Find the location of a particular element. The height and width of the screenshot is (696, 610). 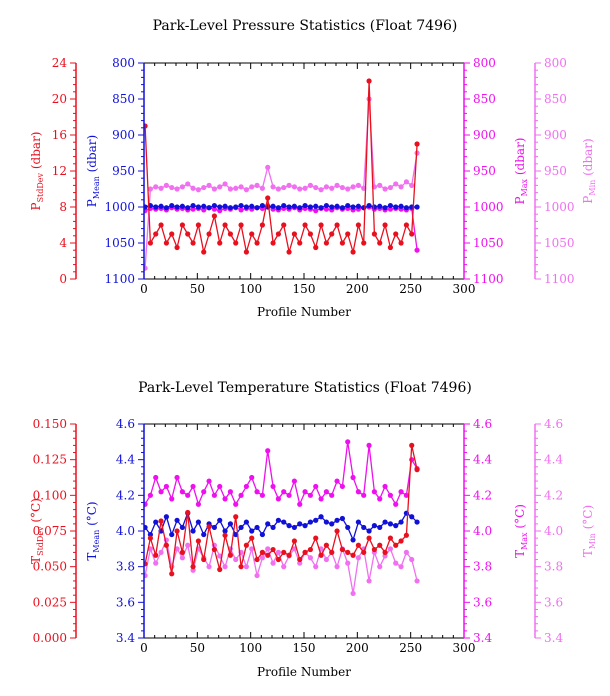

pressure-stddev-axis-label-main: P is located at coordinates (36, 206).